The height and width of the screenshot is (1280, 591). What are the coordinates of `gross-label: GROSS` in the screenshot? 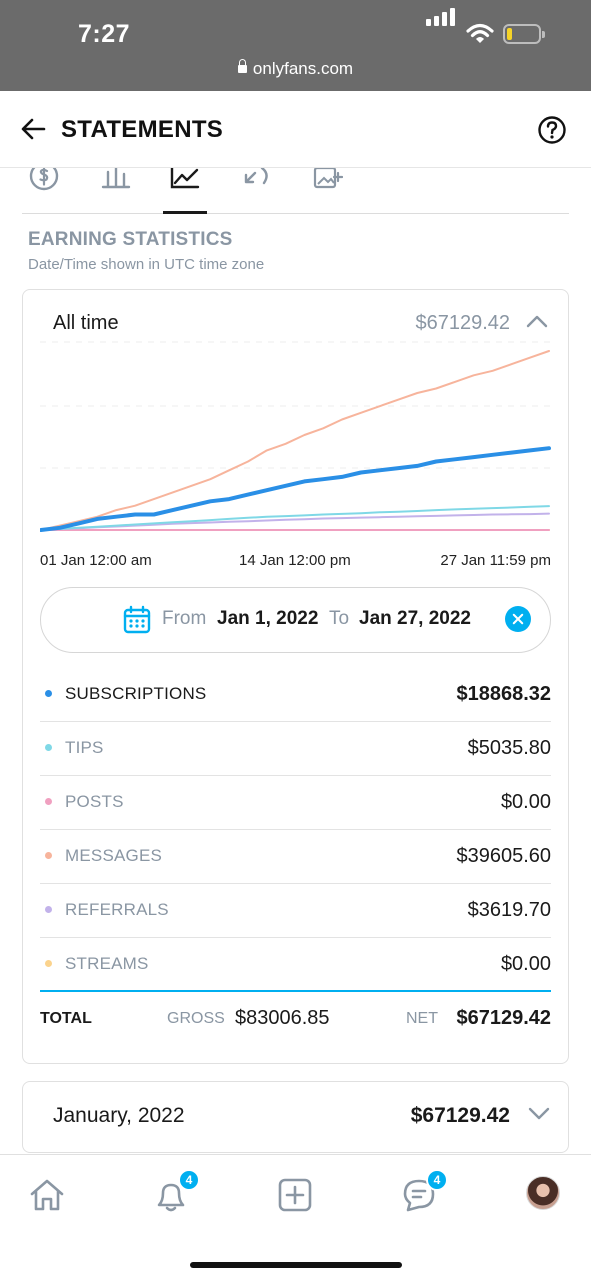 It's located at (196, 1018).